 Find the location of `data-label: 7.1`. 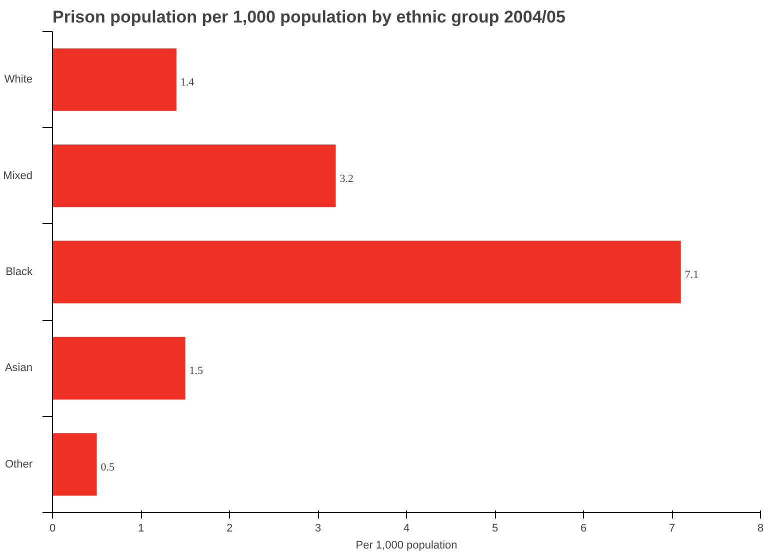

data-label: 7.1 is located at coordinates (691, 275).